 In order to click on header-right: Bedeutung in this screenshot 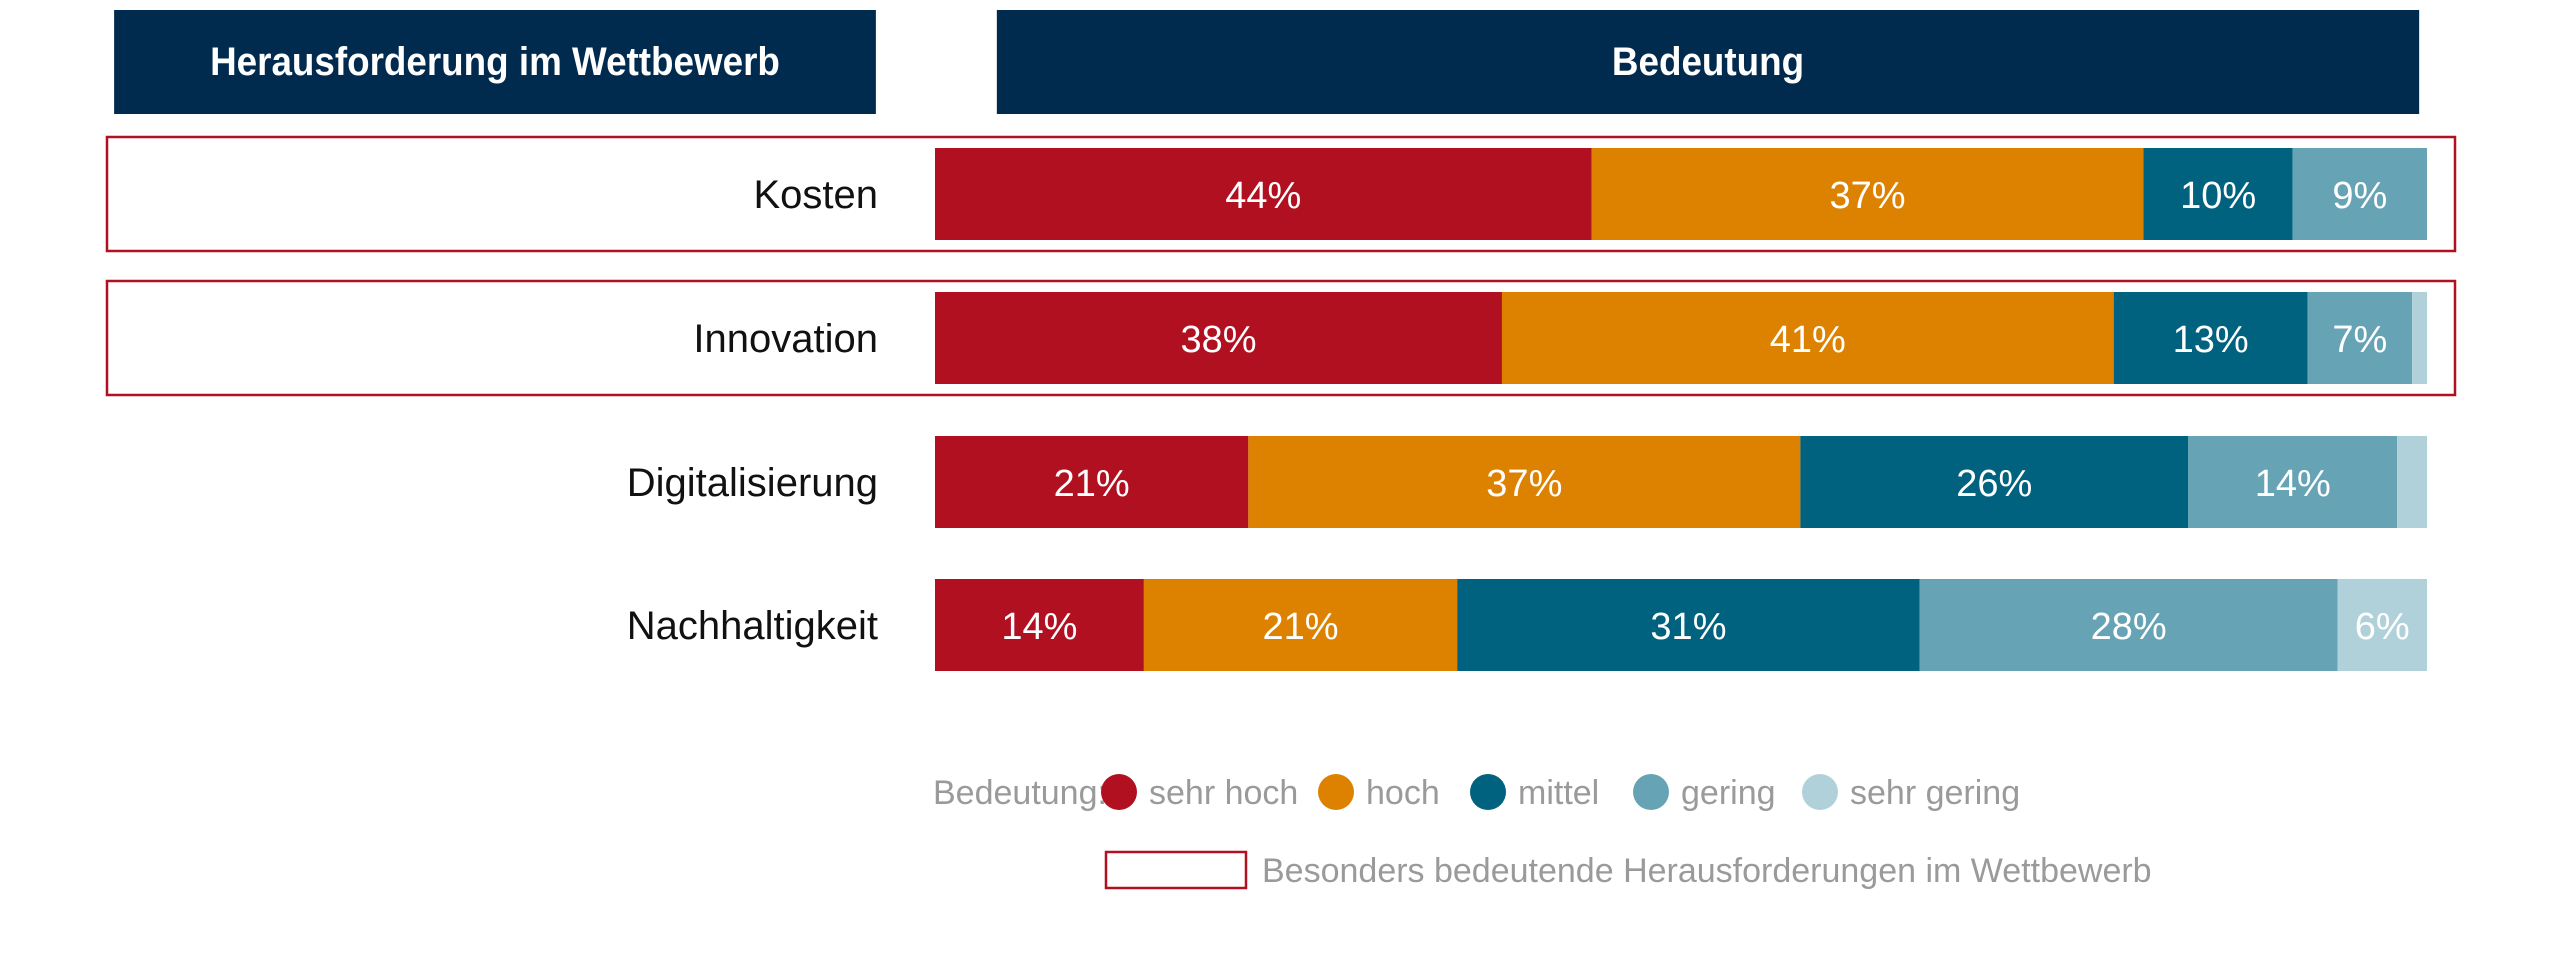, I will do `click(1708, 62)`.